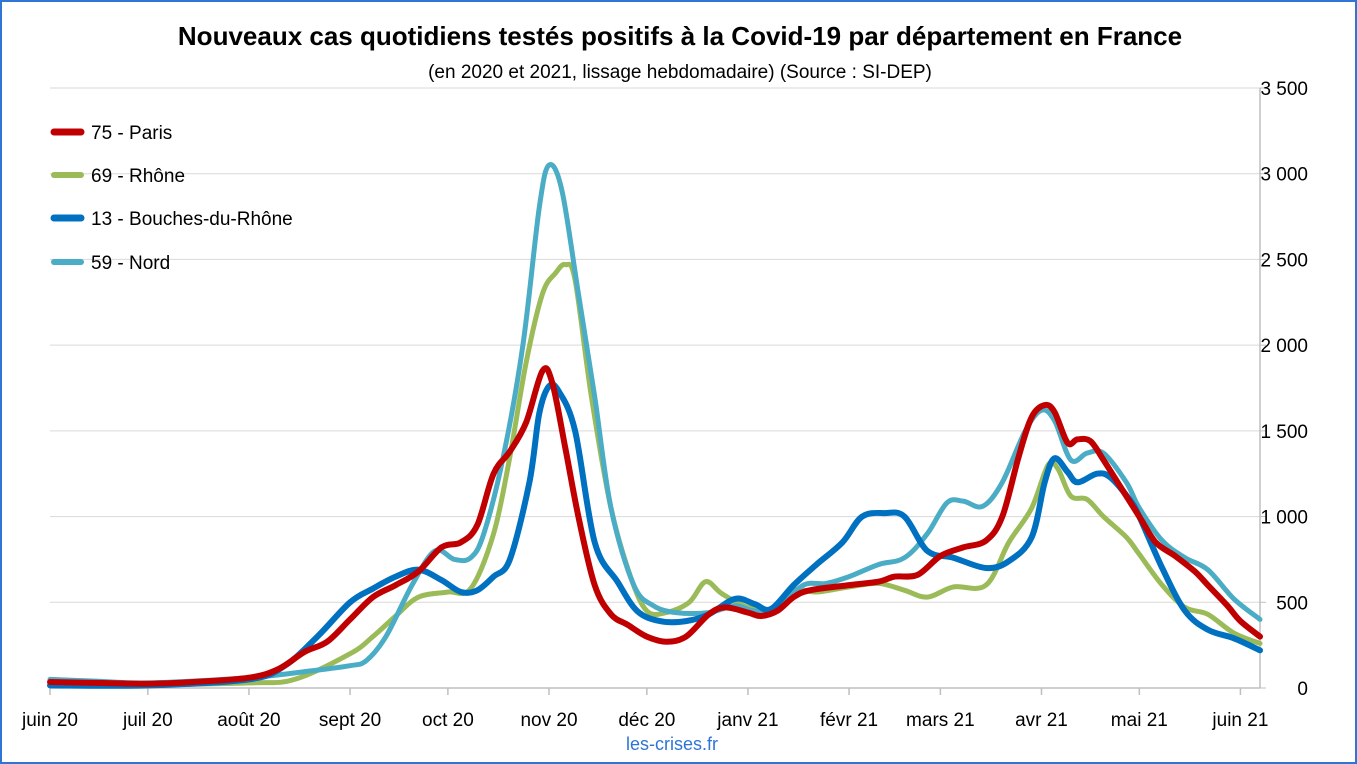 The width and height of the screenshot is (1357, 764). Describe the element at coordinates (448, 720) in the screenshot. I see `x-tick-label: oct 20` at that location.